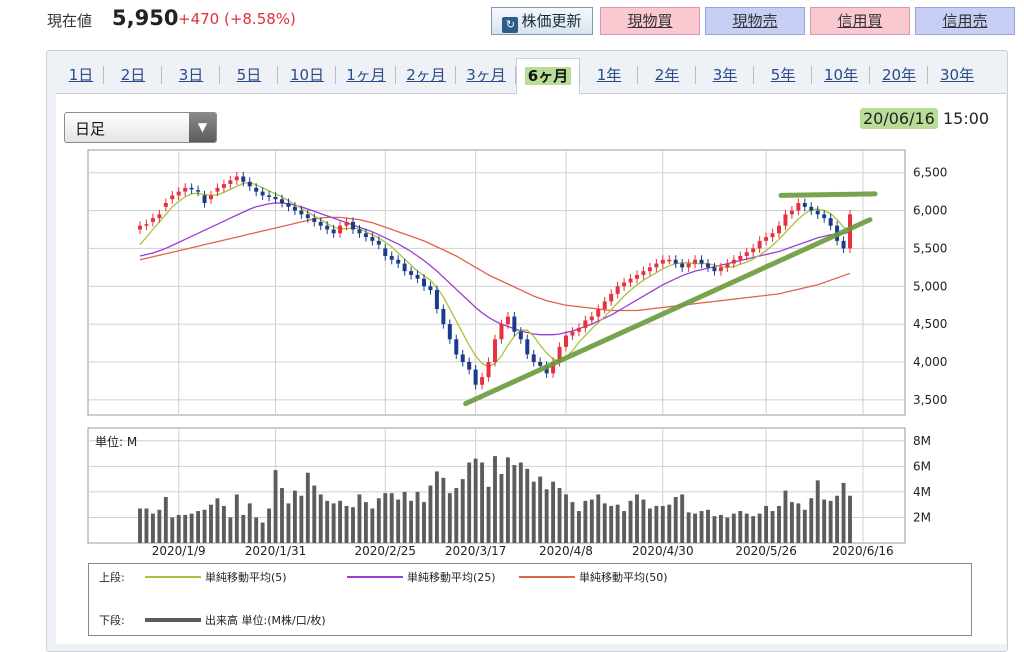 The image size is (1024, 652). Describe the element at coordinates (783, 75) in the screenshot. I see `tab-12: 5年` at that location.